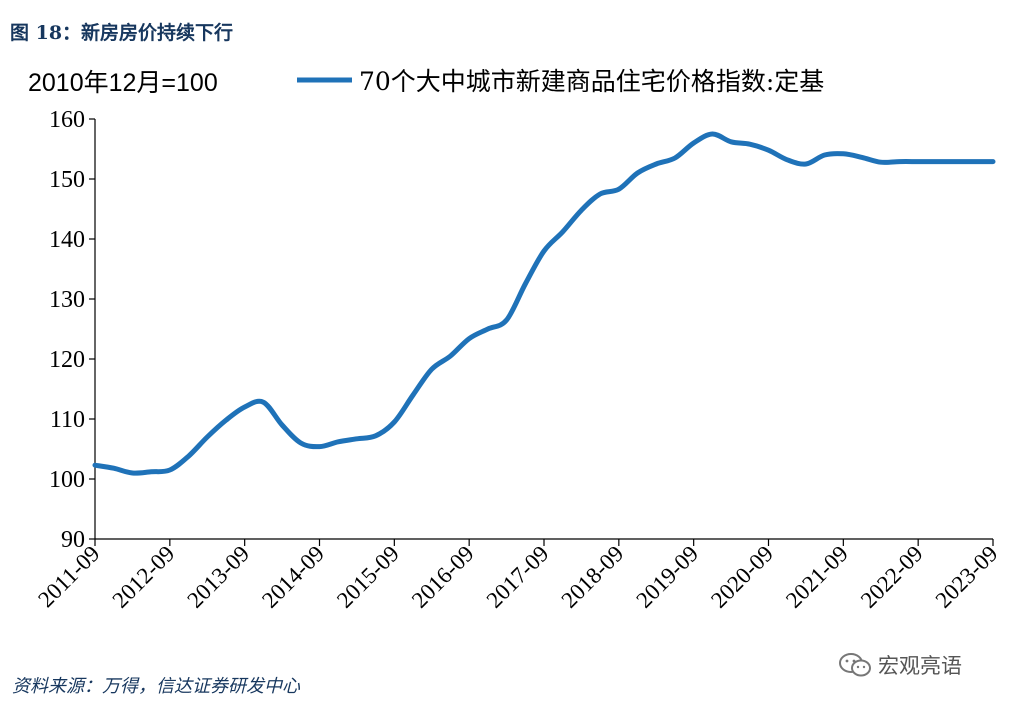  Describe the element at coordinates (156, 686) in the screenshot. I see `source-note: 资料来源：万得，信达证券研发中心` at that location.